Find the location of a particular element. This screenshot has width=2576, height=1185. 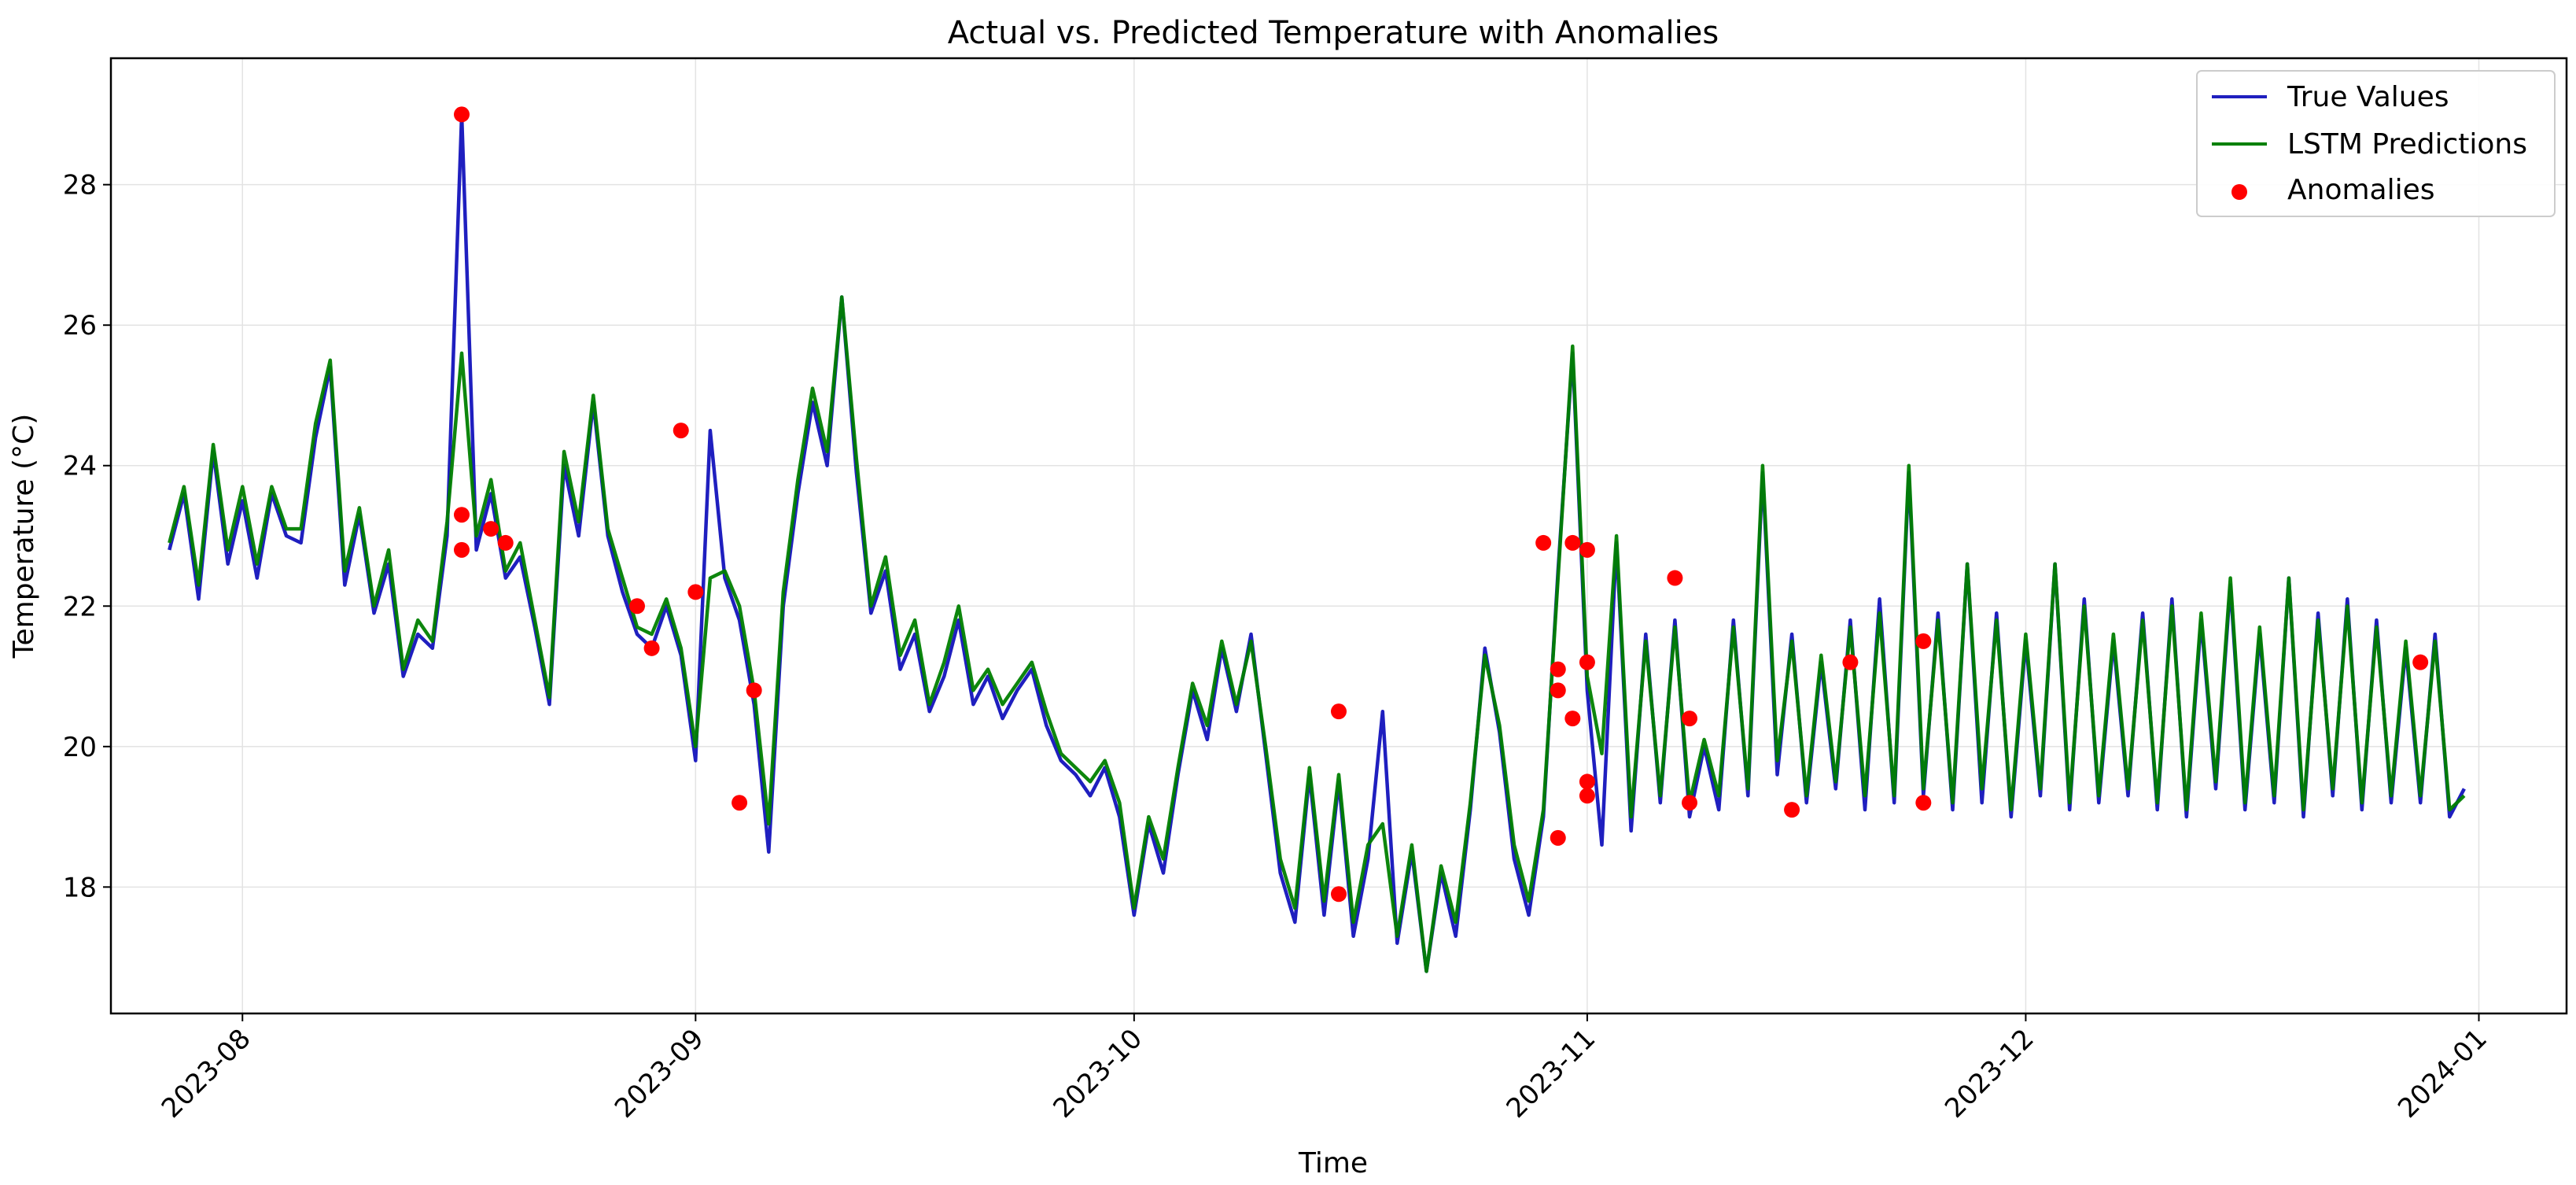

legend-true-label: True Values is located at coordinates (2368, 97).